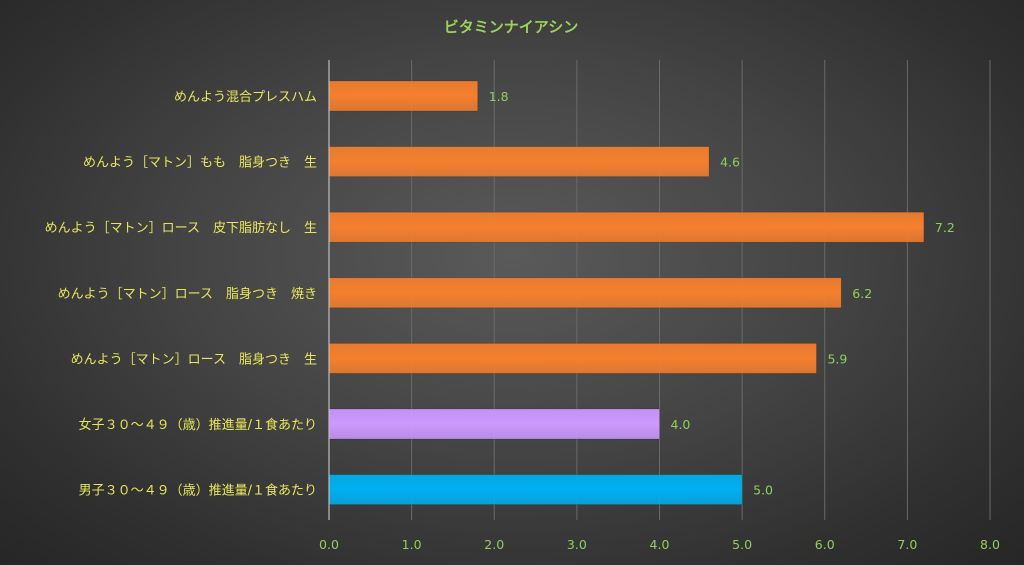 The width and height of the screenshot is (1024, 565). What do you see at coordinates (198, 425) in the screenshot?
I see `category-label: 女子３０～４９（歳）推進量/１食あたり` at bounding box center [198, 425].